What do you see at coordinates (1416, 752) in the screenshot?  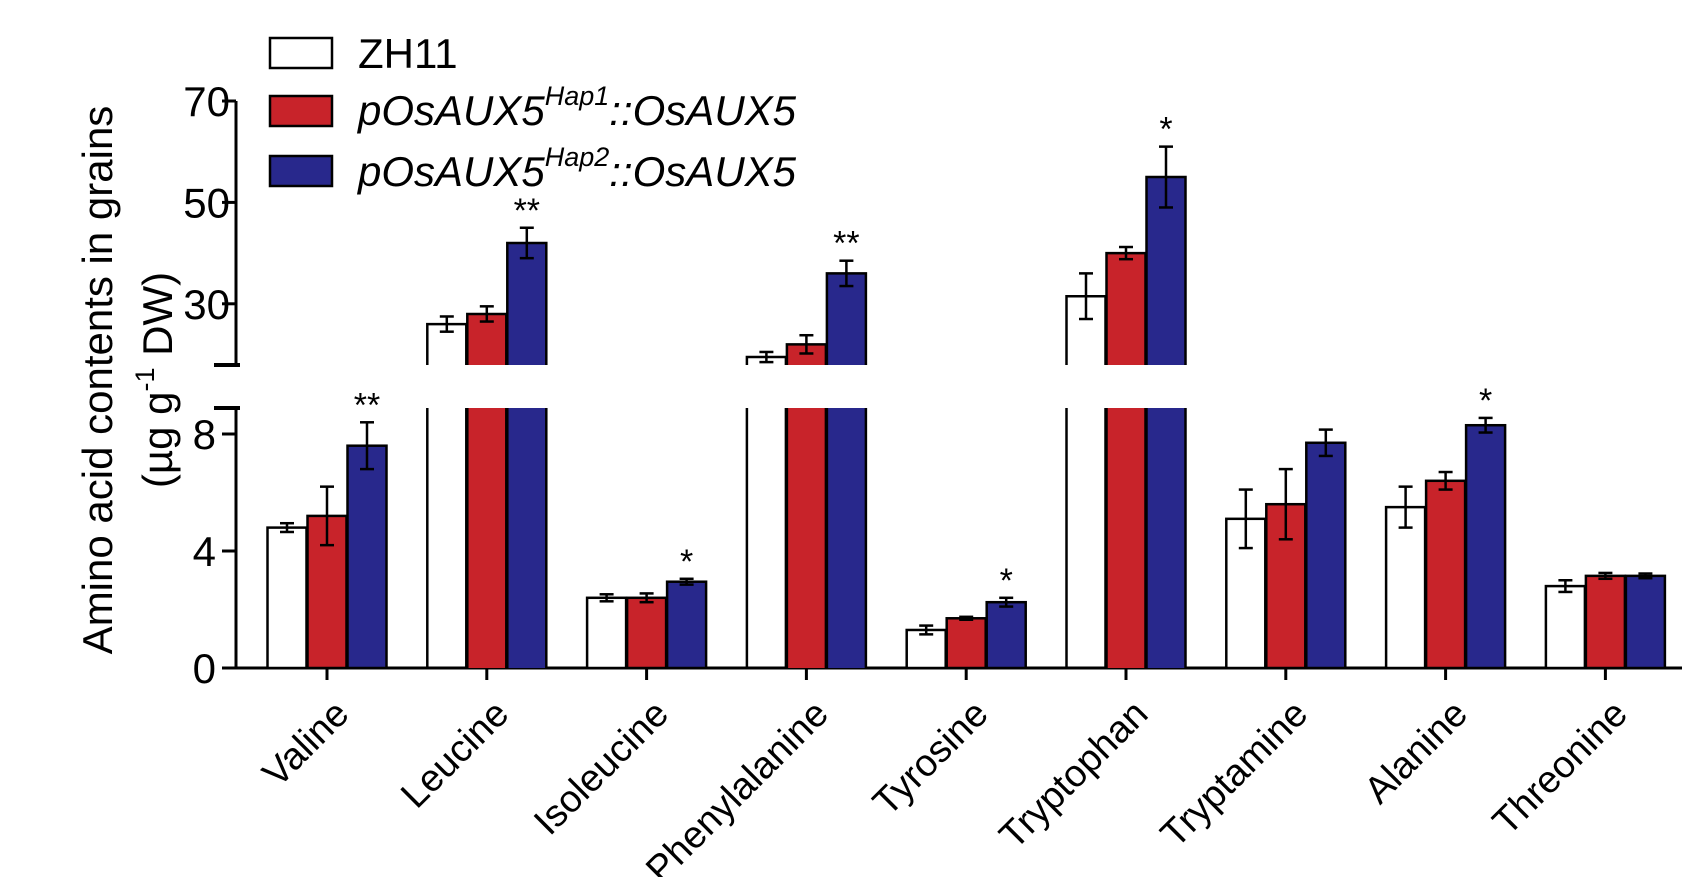 I see `category-label: Alanine` at bounding box center [1416, 752].